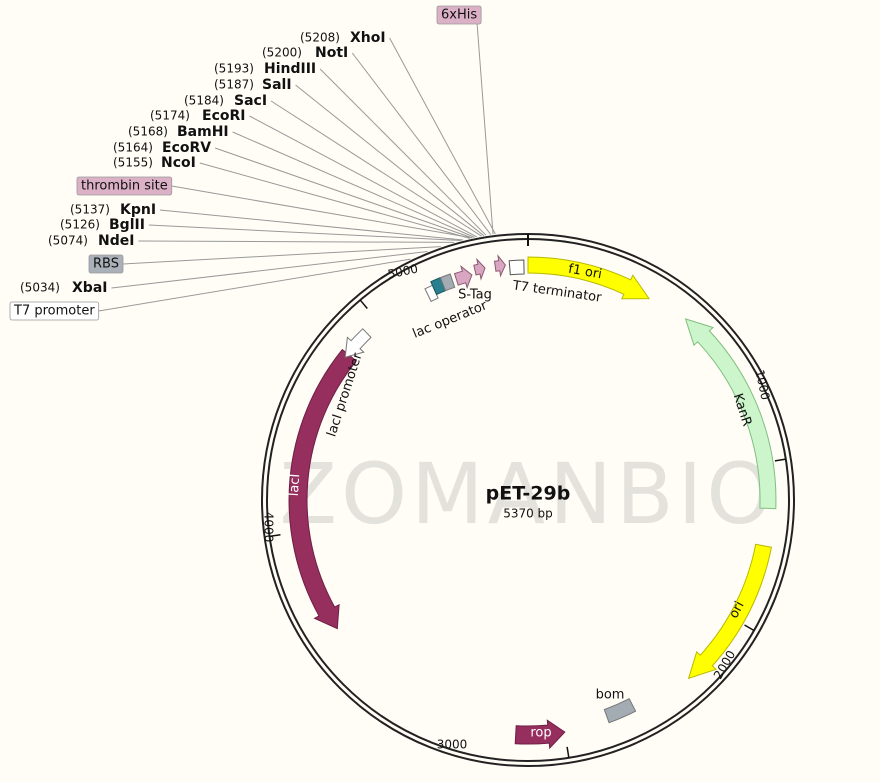  Describe the element at coordinates (204, 101) in the screenshot. I see `site-position: (5184)` at that location.